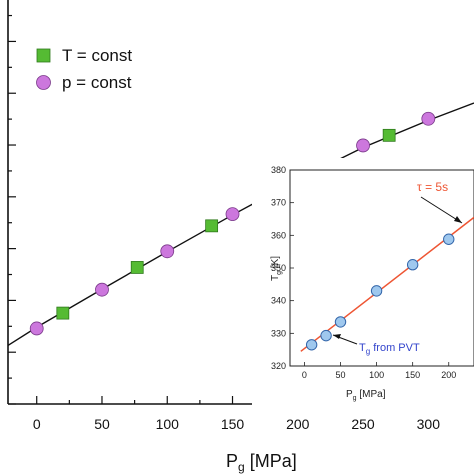 Image resolution: width=474 pixels, height=474 pixels. What do you see at coordinates (432, 187) in the screenshot?
I see `annotation-tau-text: τ = 5s` at bounding box center [432, 187].